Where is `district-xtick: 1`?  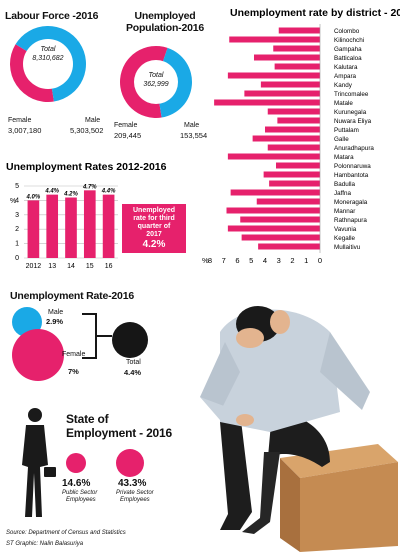 district-xtick: 1 is located at coordinates (306, 260).